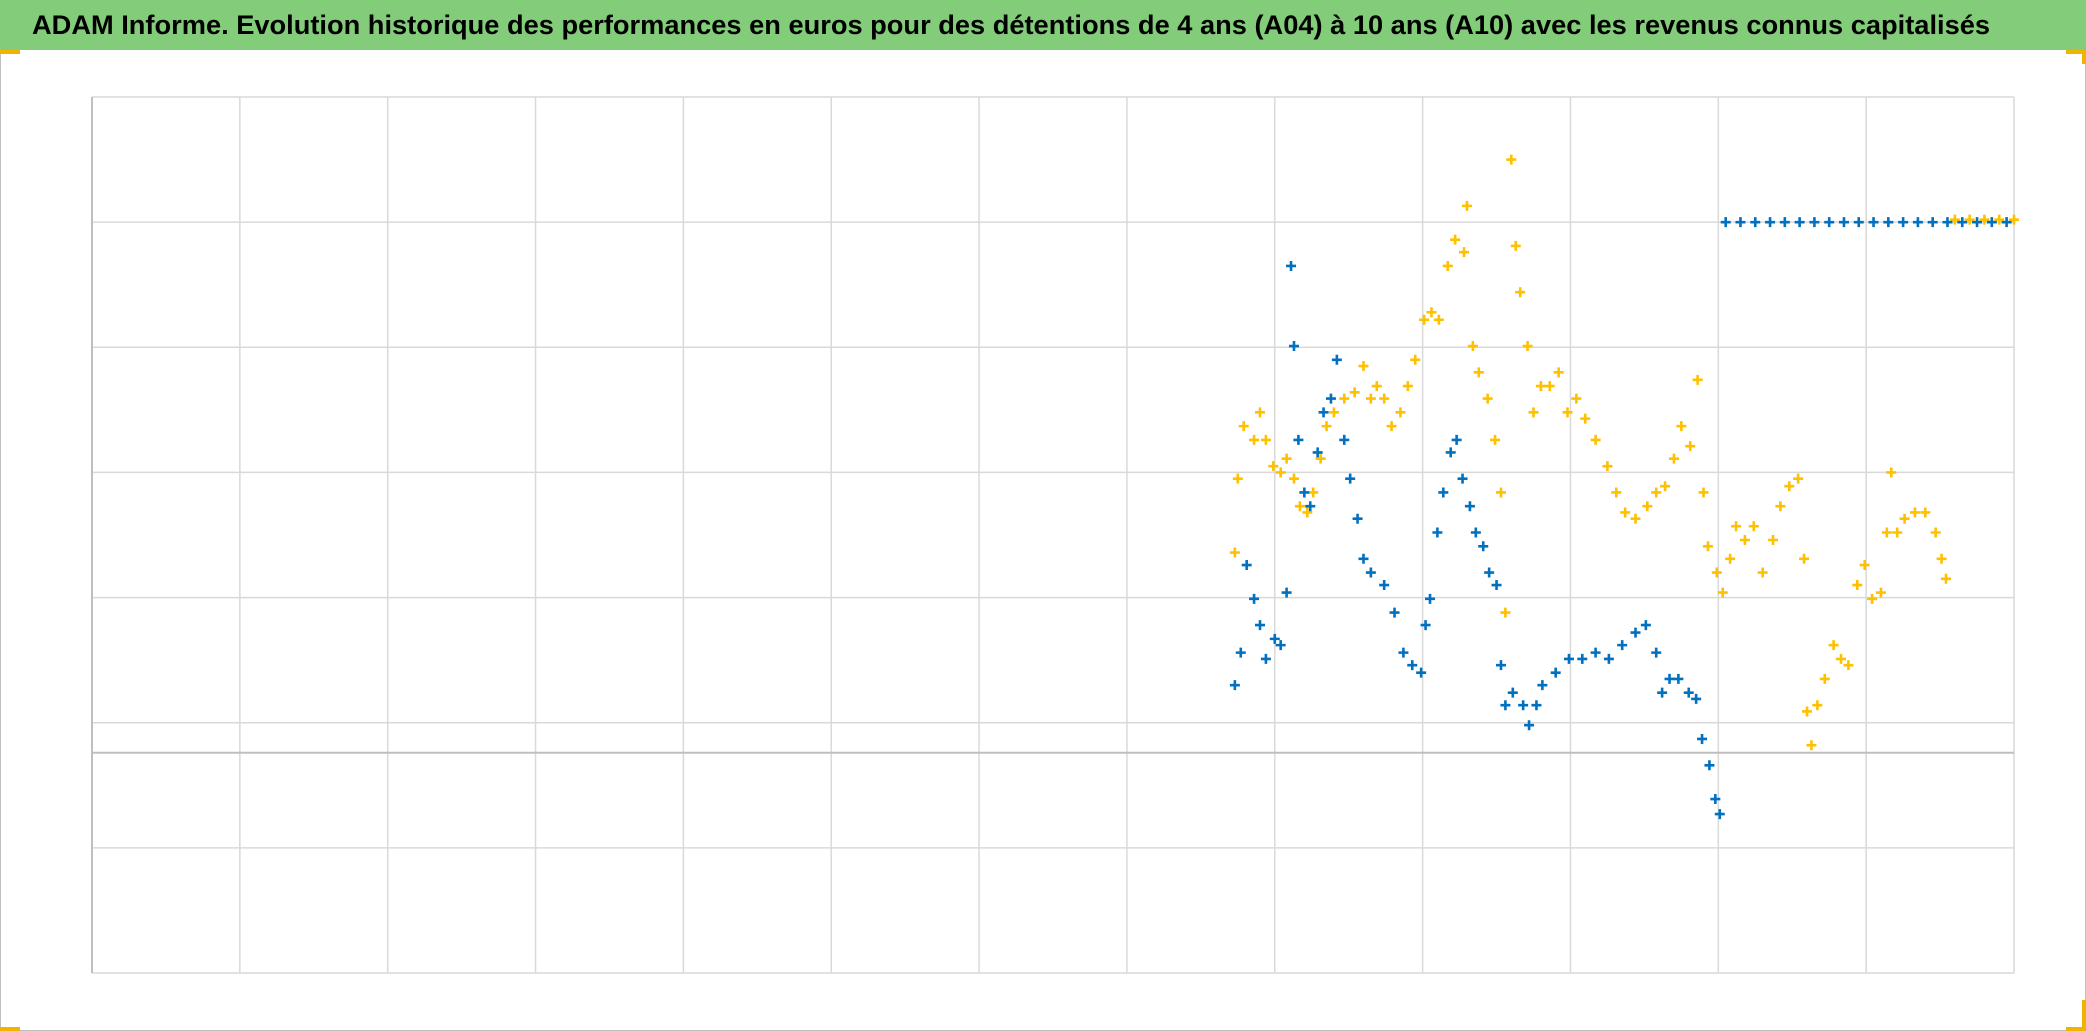  I want to click on title-bar, so click(1043, 25).